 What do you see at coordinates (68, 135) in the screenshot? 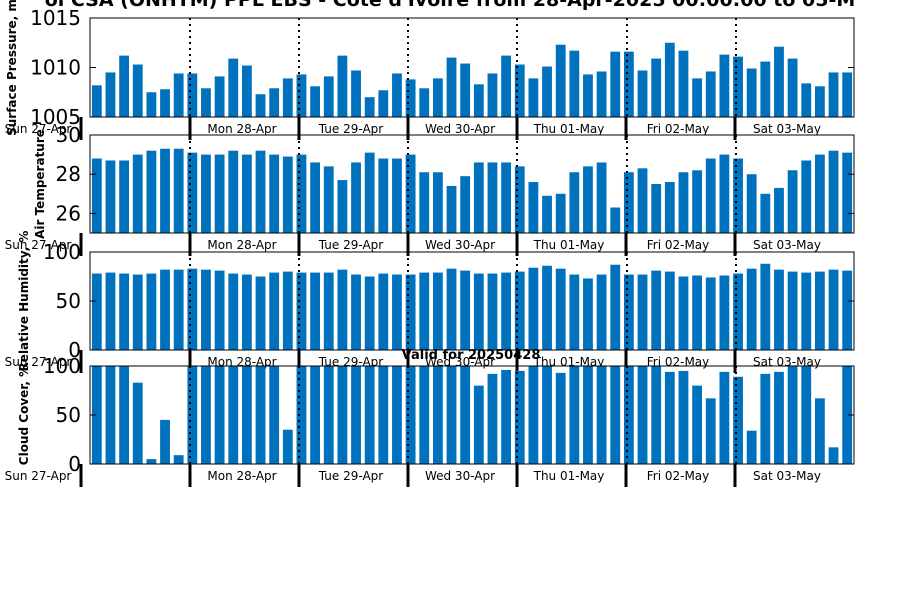
I see `y-tick-label: 30` at bounding box center [68, 135].